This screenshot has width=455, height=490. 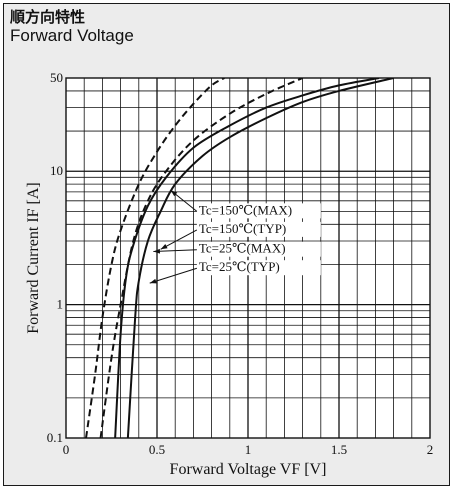 What do you see at coordinates (56, 170) in the screenshot?
I see `y-tick-label: 10` at bounding box center [56, 170].